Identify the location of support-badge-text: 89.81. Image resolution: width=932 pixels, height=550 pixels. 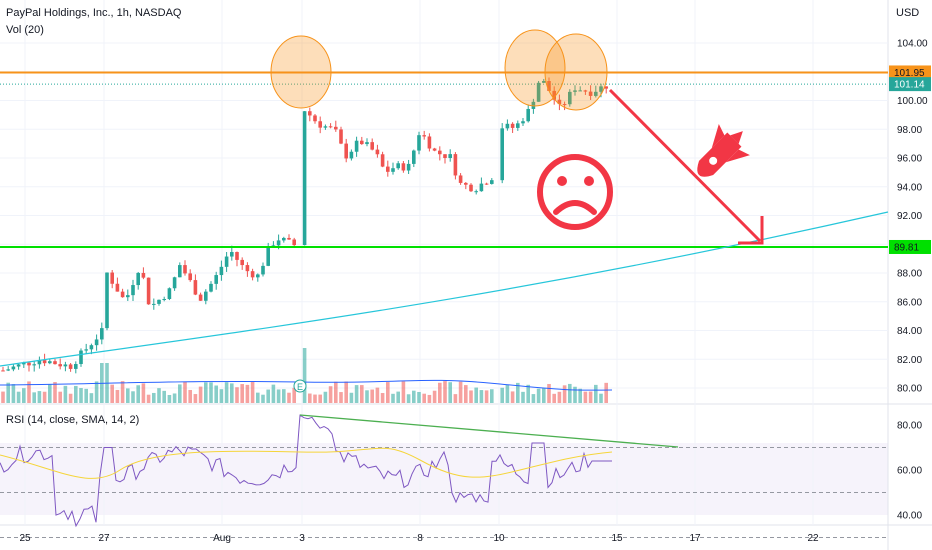
(906, 247).